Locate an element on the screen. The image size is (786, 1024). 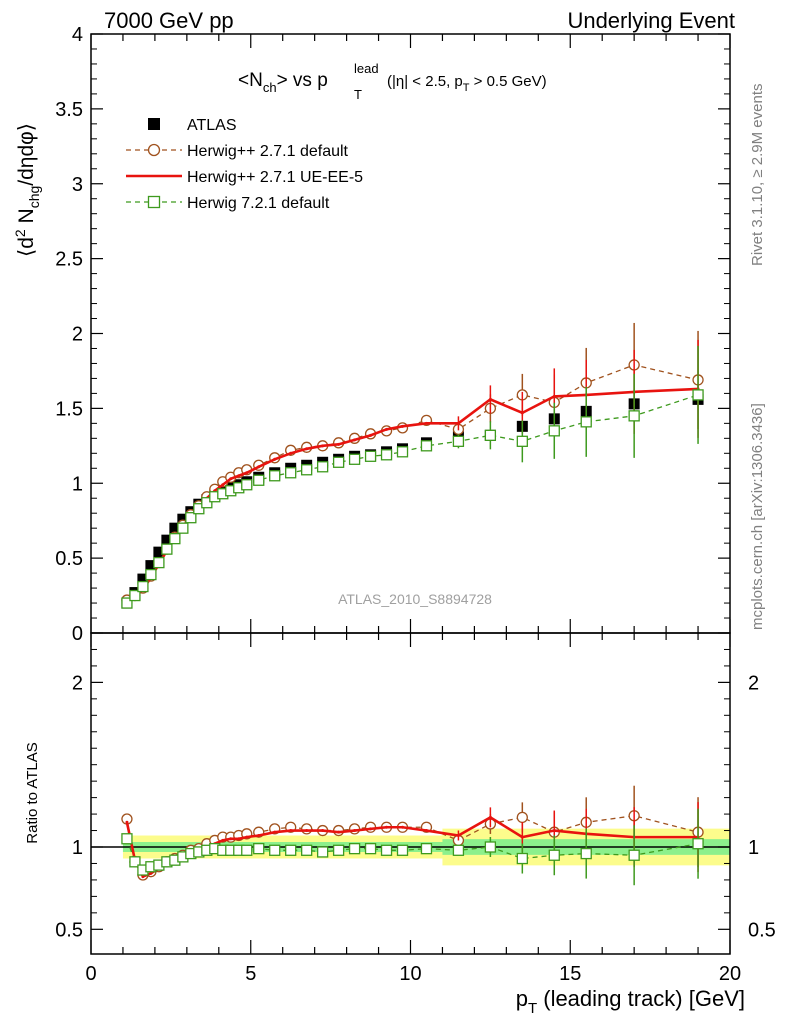
legend-atlas-label: ATLAS is located at coordinates (212, 125).